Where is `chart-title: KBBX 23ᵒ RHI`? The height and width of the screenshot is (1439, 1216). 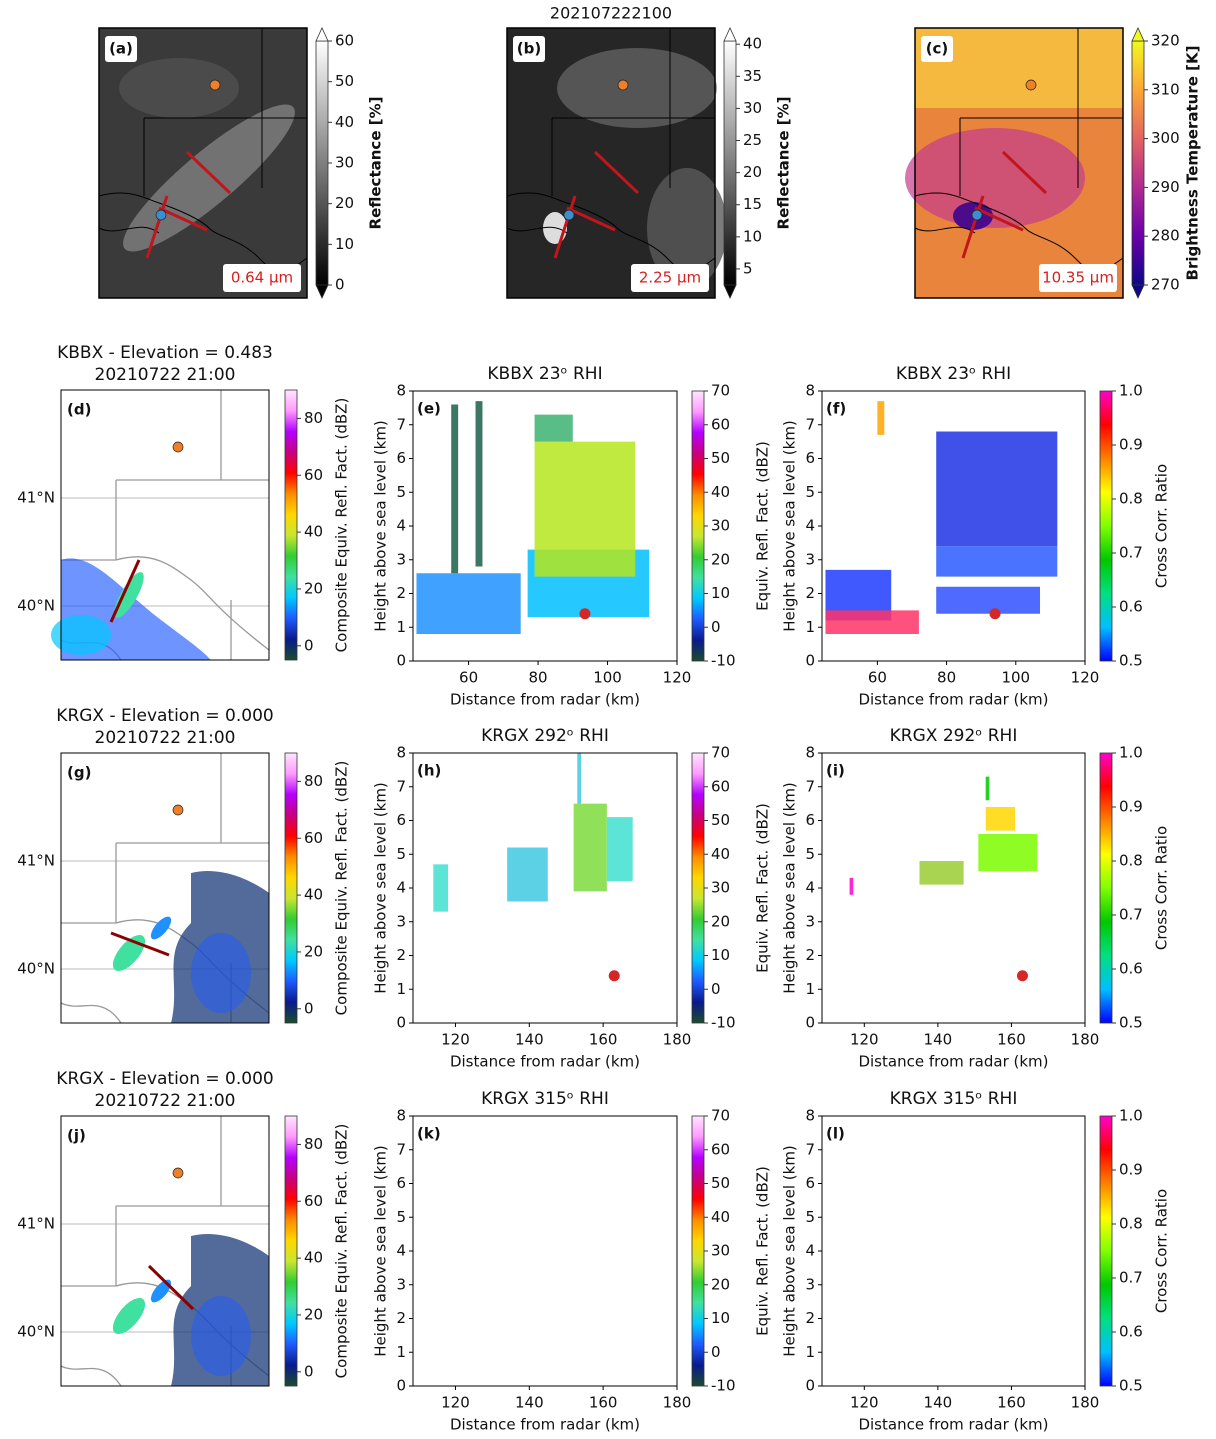
chart-title: KBBX 23ᵒ RHI is located at coordinates (544, 374).